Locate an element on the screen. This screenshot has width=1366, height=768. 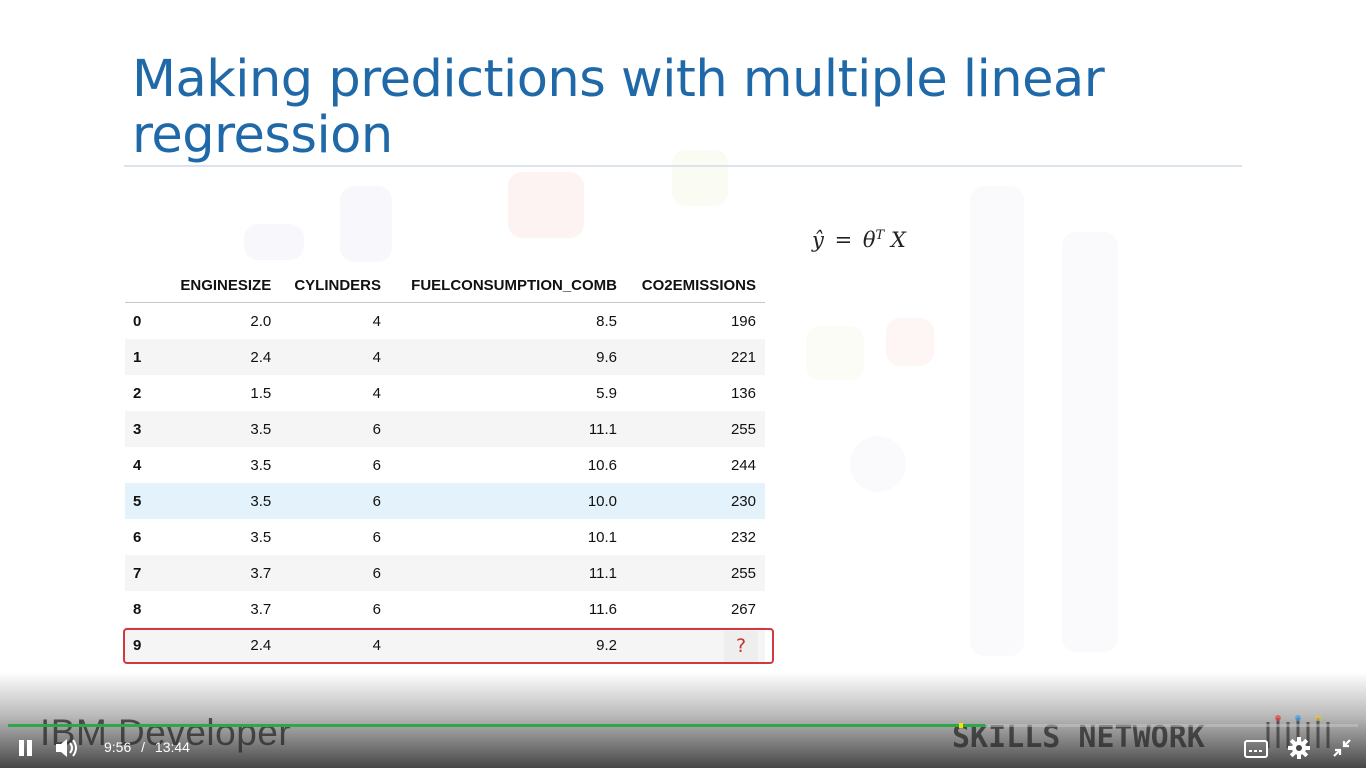
captions-icon is located at coordinates (1256, 749).